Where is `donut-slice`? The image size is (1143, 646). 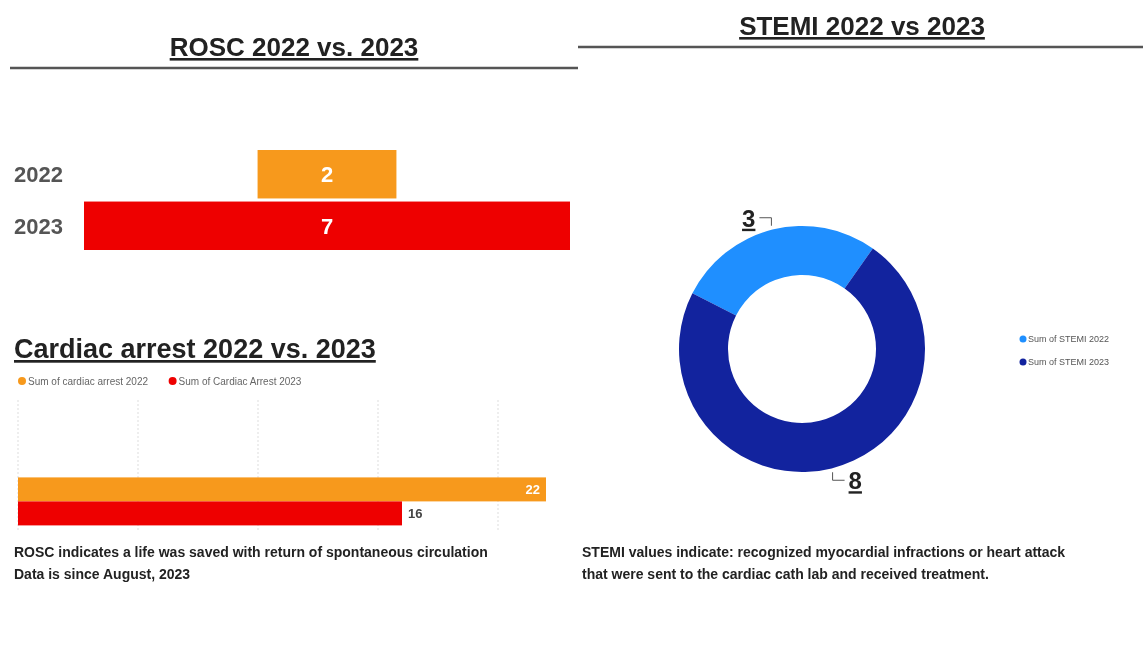
donut-slice is located at coordinates (802, 360).